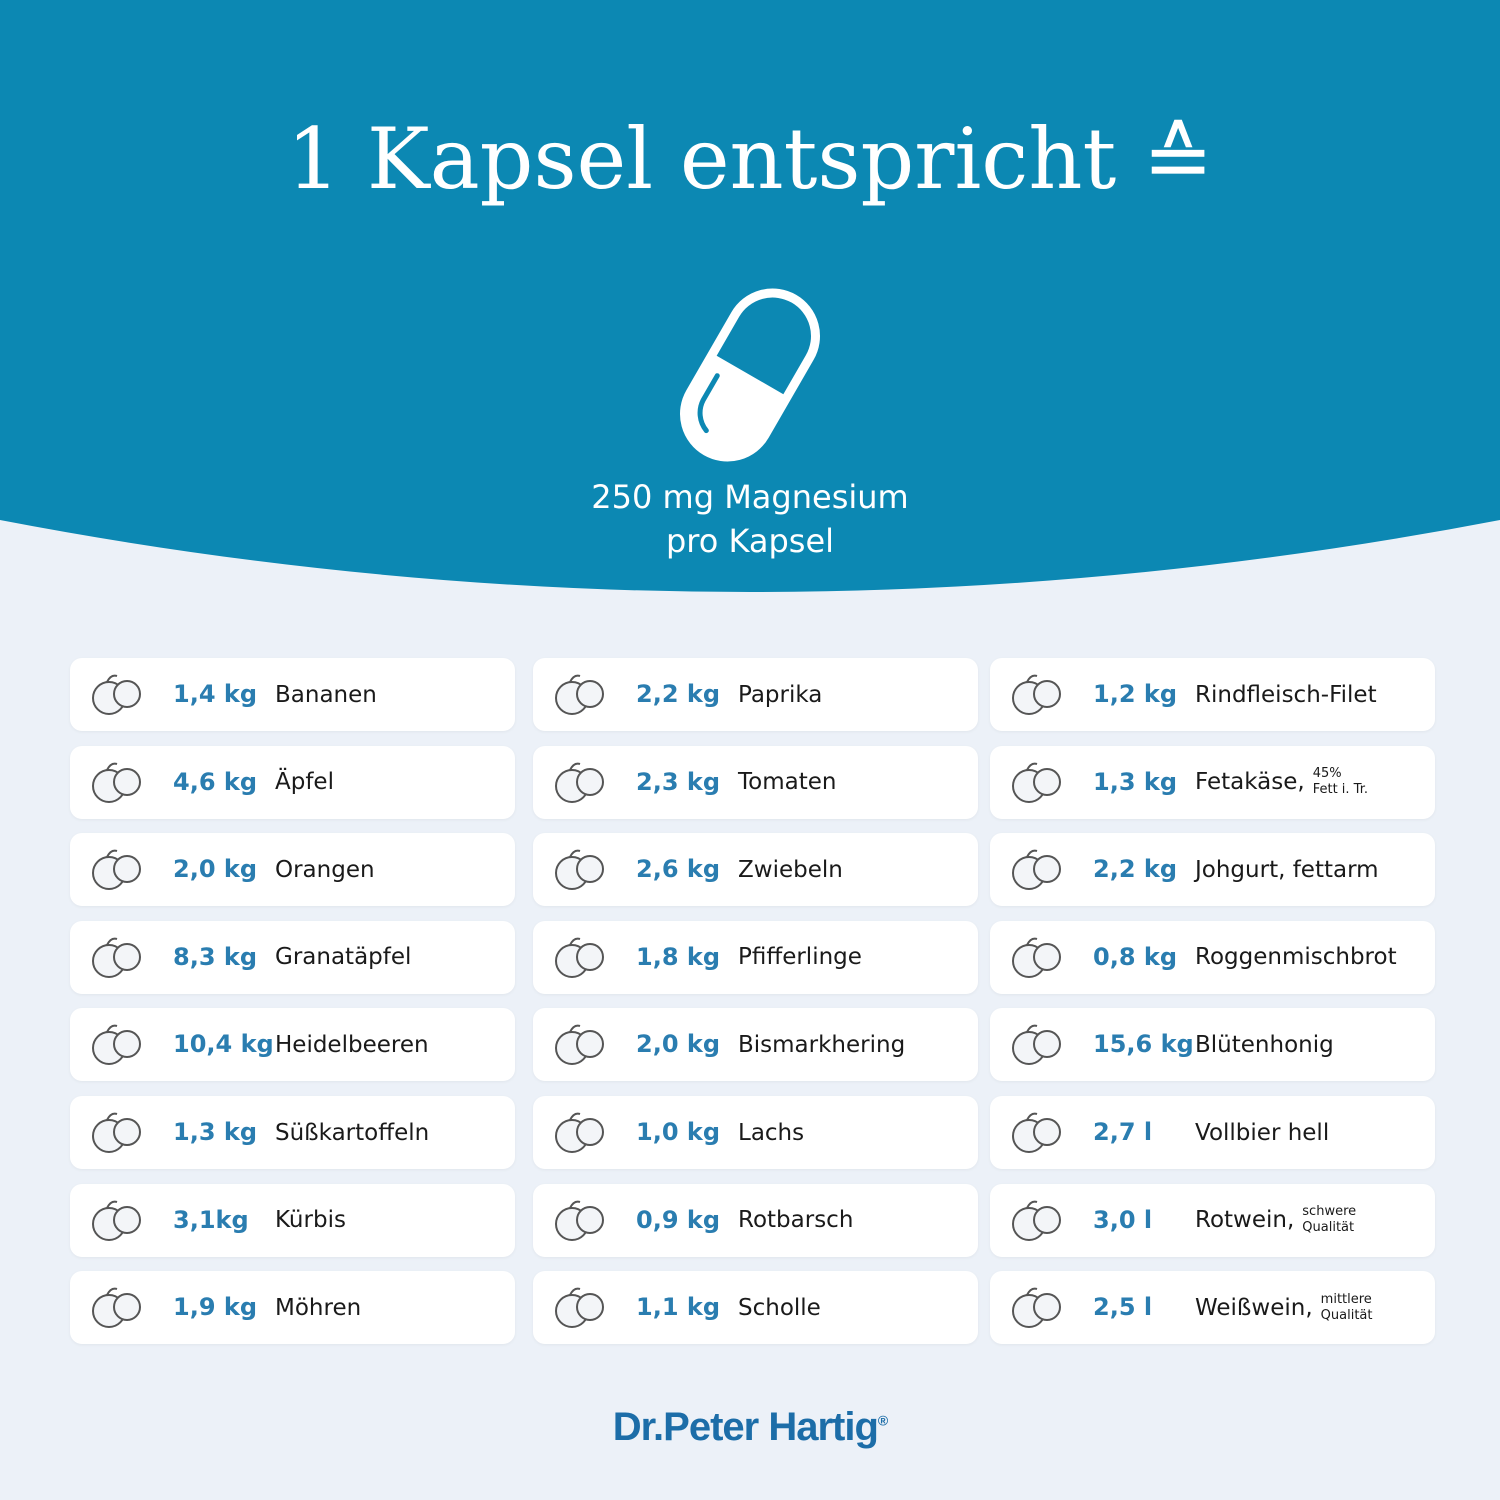 The height and width of the screenshot is (1500, 1500). I want to click on note-line: mittlere, so click(1346, 1299).